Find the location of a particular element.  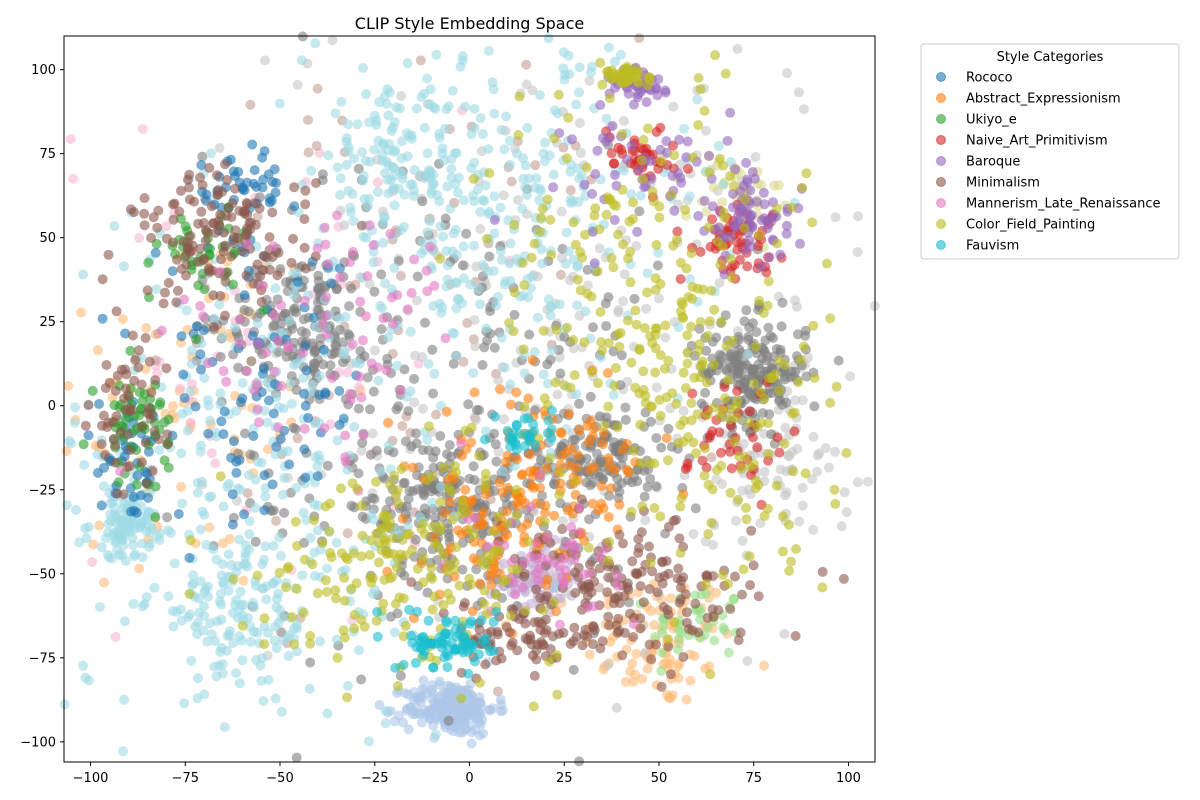

point-naive_art_primitivism is located at coordinates (656, 132).